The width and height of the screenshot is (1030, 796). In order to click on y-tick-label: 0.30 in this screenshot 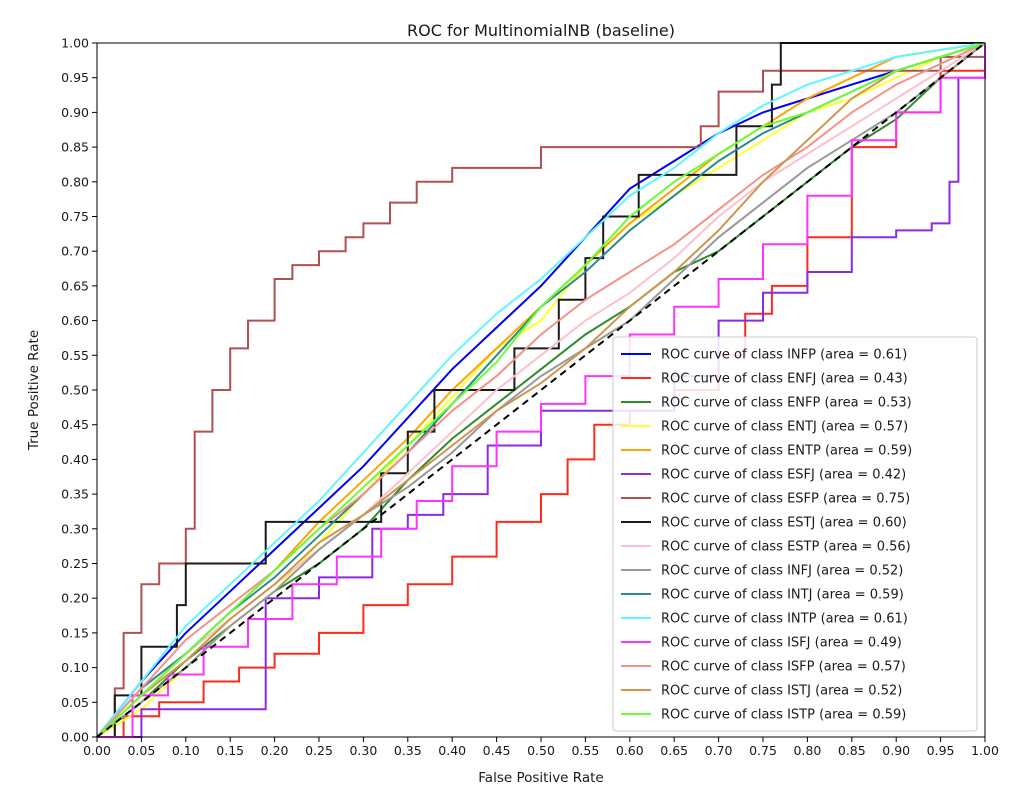, I will do `click(75, 528)`.